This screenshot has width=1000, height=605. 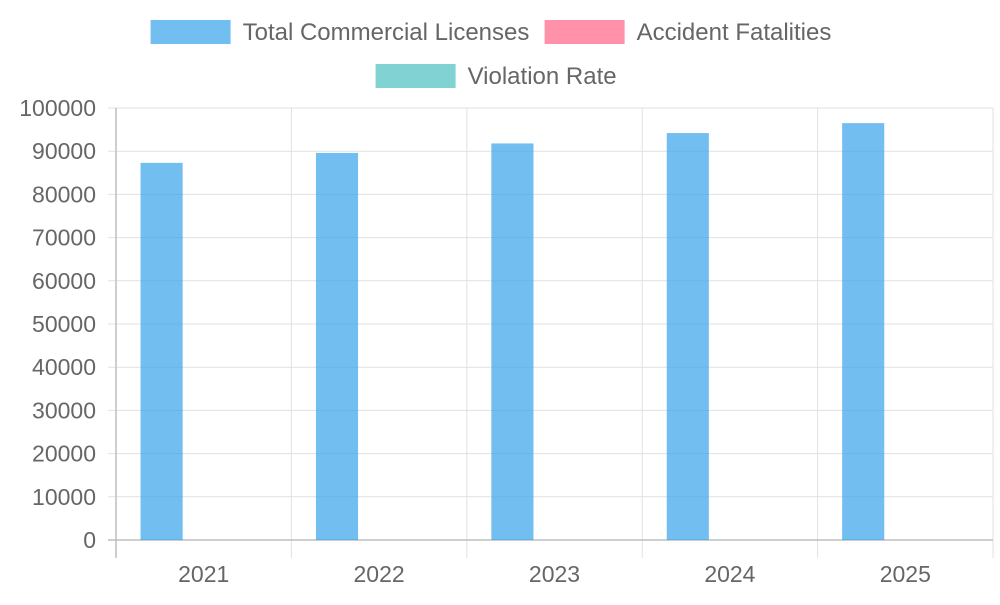 I want to click on x-tick-label: 2021, so click(x=203, y=574).